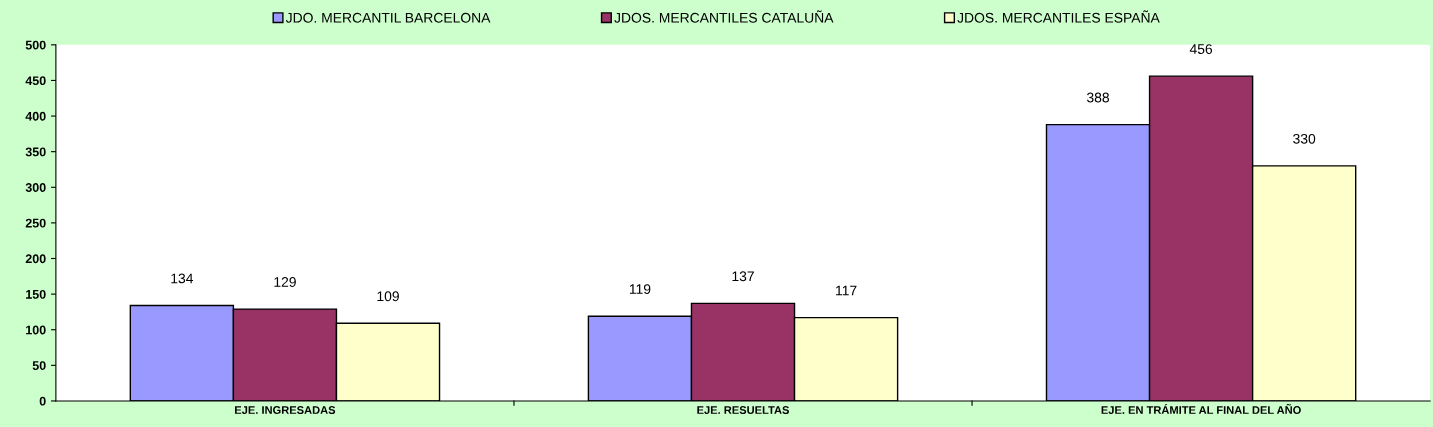 The width and height of the screenshot is (1433, 427). Describe the element at coordinates (35, 116) in the screenshot. I see `y-tick-label: 400` at that location.